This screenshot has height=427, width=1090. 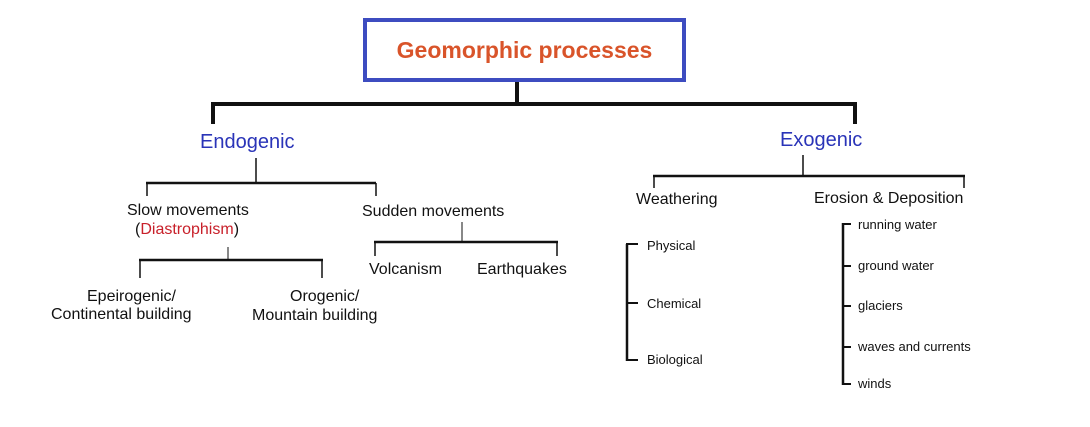 What do you see at coordinates (247, 142) in the screenshot?
I see `endogenic-label: Endogenic` at bounding box center [247, 142].